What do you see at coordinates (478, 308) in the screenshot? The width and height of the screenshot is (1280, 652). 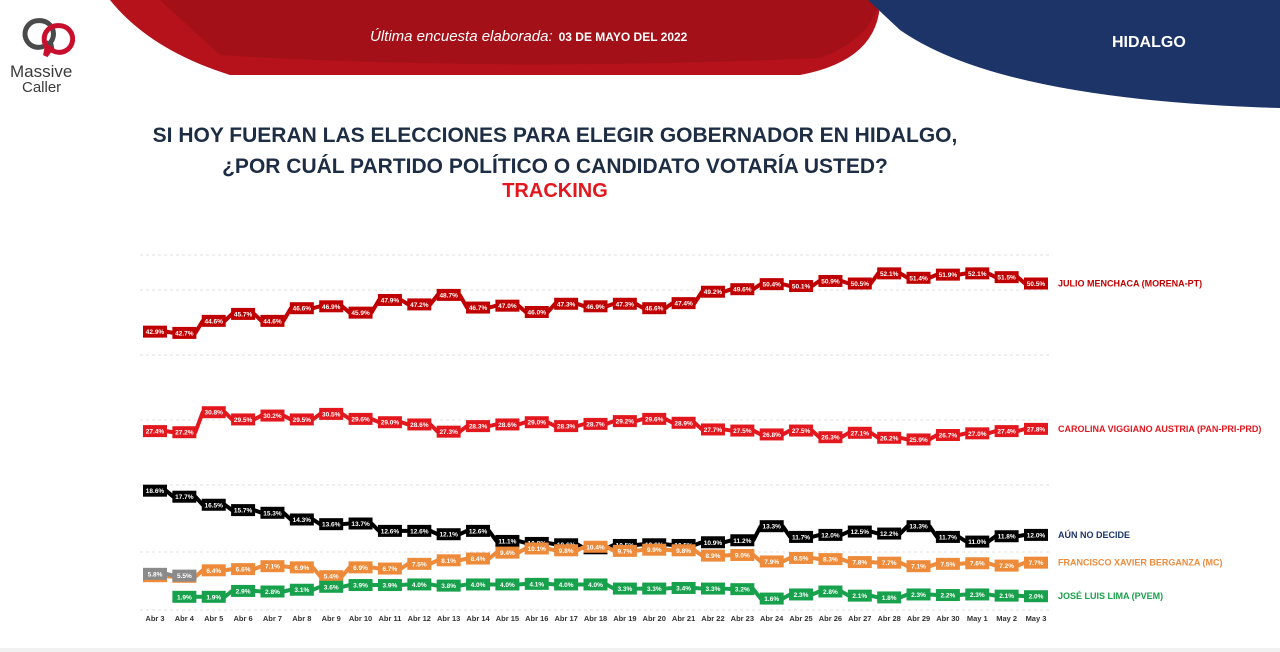 I see `data-label: 46.7%` at bounding box center [478, 308].